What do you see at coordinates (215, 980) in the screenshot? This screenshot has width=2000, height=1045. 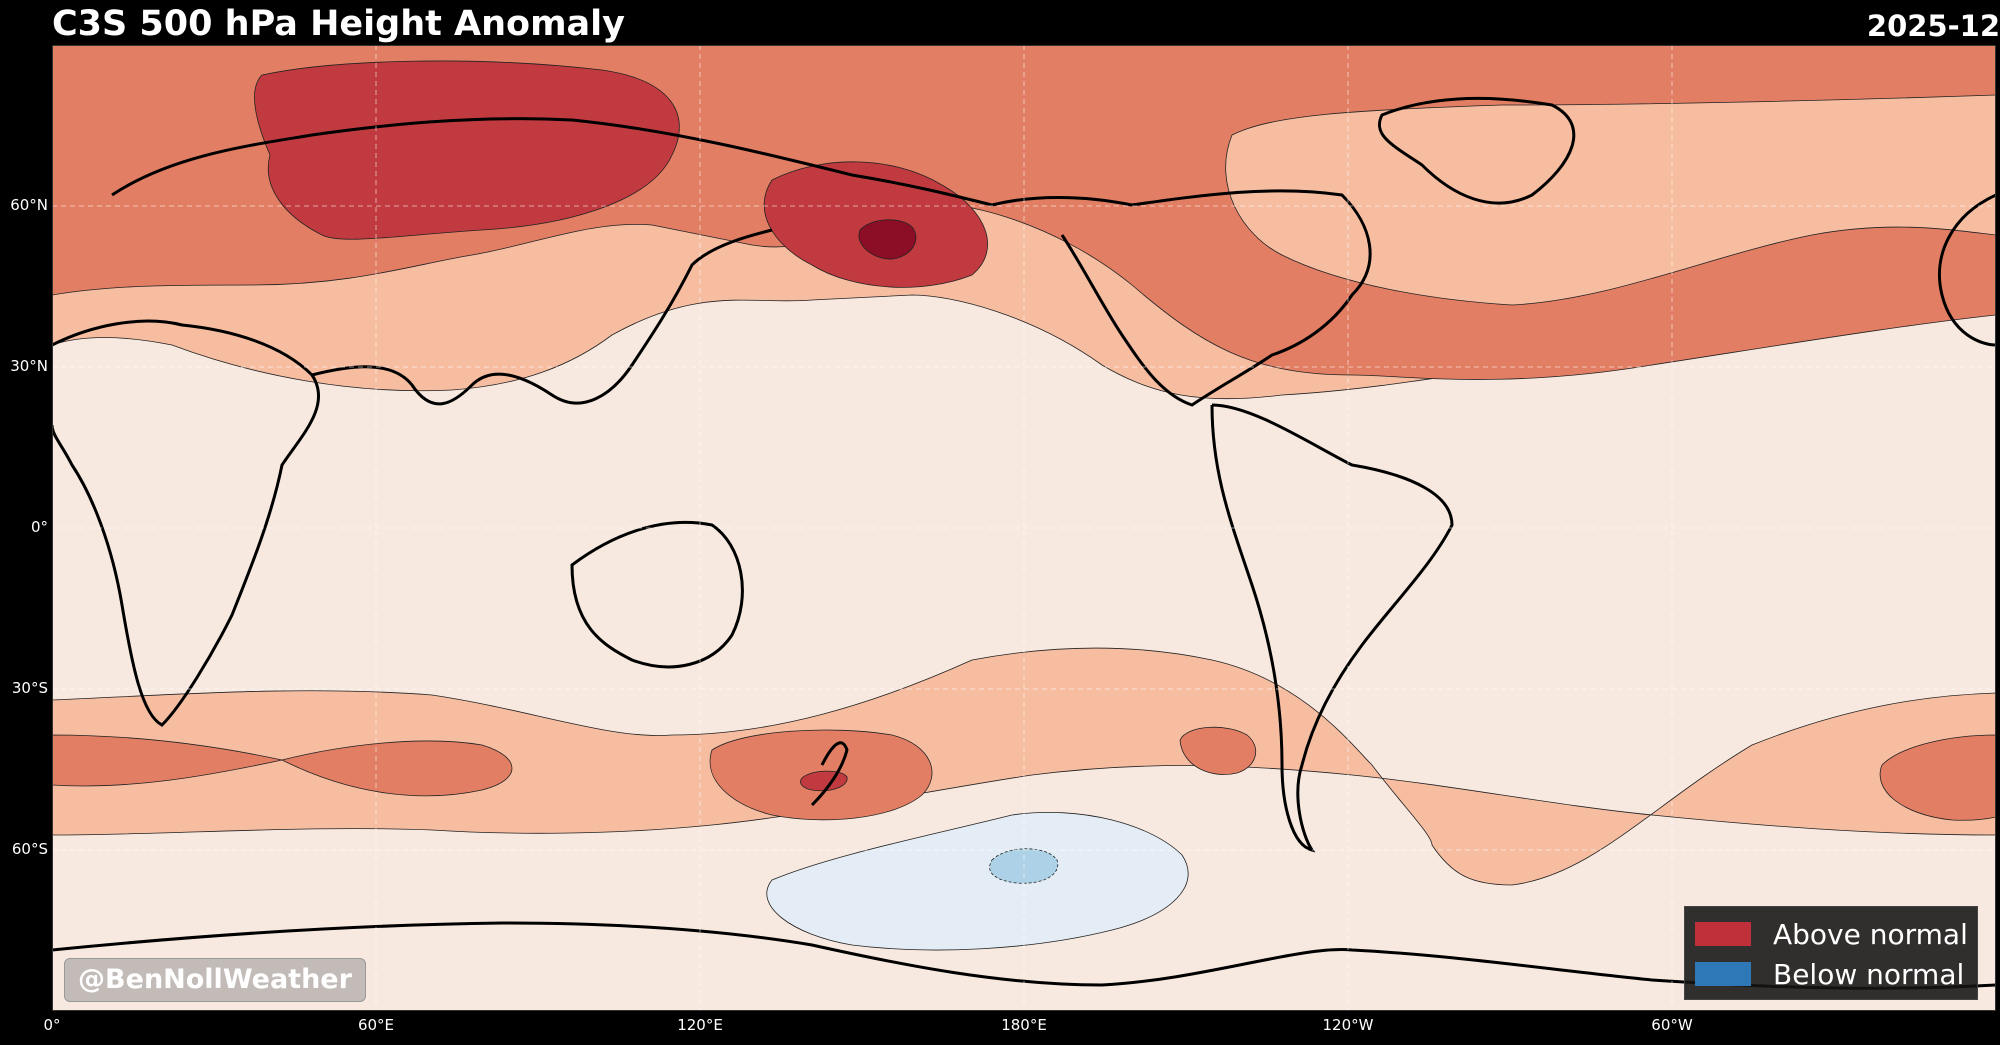 I see `credit-badge: @BenNollWeather` at bounding box center [215, 980].